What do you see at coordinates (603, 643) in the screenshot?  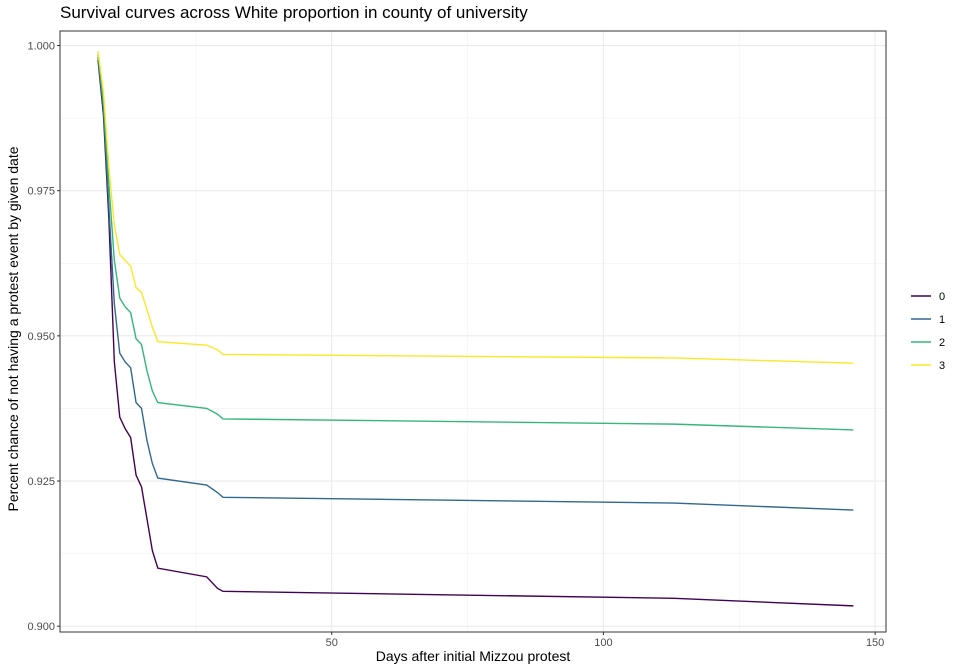 I see `x-tick-label: 100` at bounding box center [603, 643].